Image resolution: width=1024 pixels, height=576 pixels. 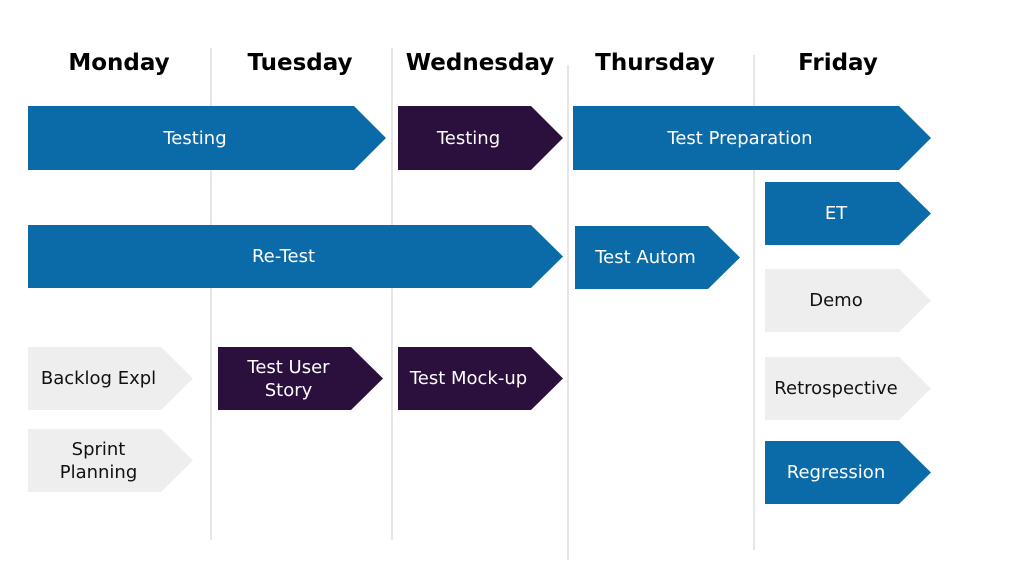 What do you see at coordinates (480, 63) in the screenshot?
I see `day-heading: Wednesday` at bounding box center [480, 63].